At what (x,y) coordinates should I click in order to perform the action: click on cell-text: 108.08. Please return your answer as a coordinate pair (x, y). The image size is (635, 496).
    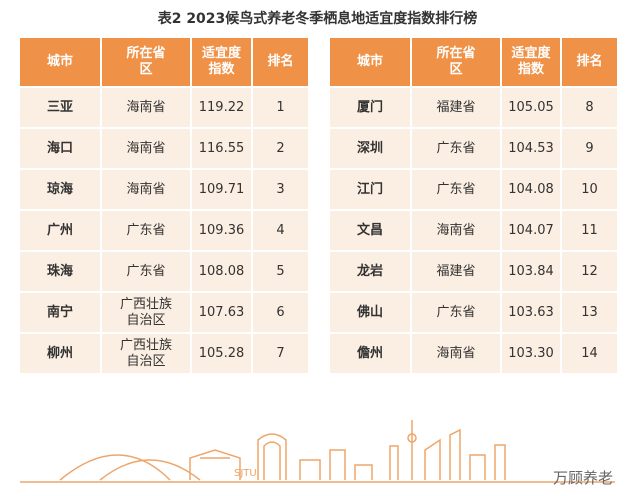
    Looking at the image, I should click on (221, 271).